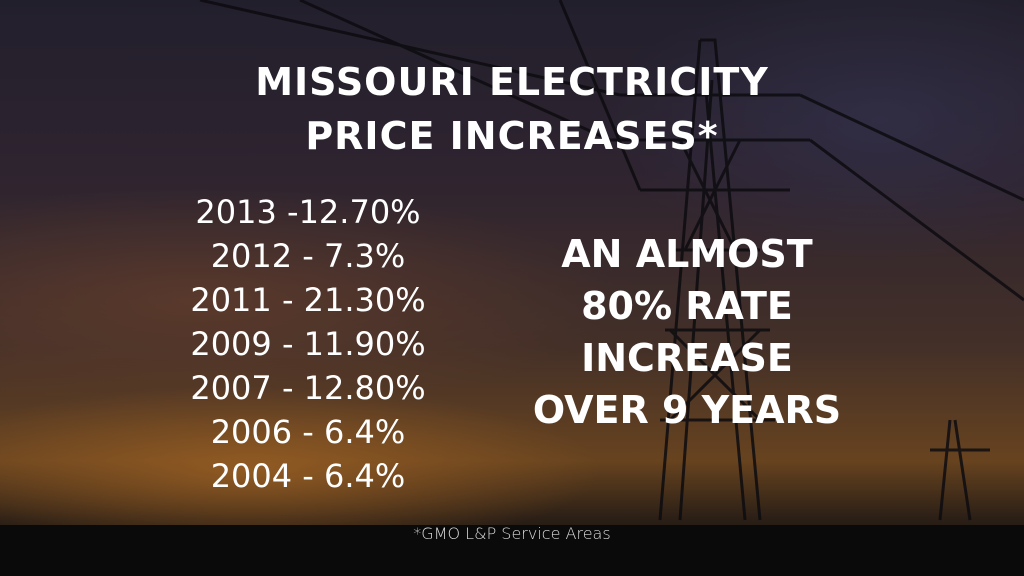 This screenshot has height=576, width=1024. What do you see at coordinates (308, 388) in the screenshot?
I see `list-item: 2007 - 12.80%` at bounding box center [308, 388].